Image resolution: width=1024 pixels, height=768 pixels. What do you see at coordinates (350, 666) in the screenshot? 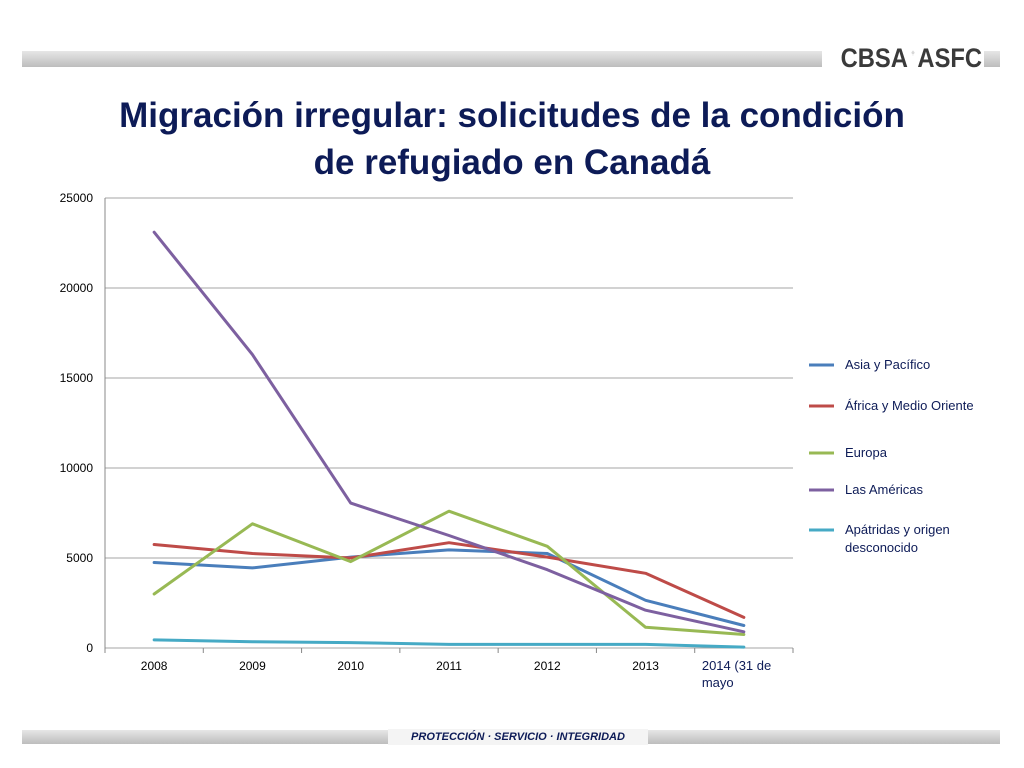
I see `x-tick-label: 2010` at bounding box center [350, 666].